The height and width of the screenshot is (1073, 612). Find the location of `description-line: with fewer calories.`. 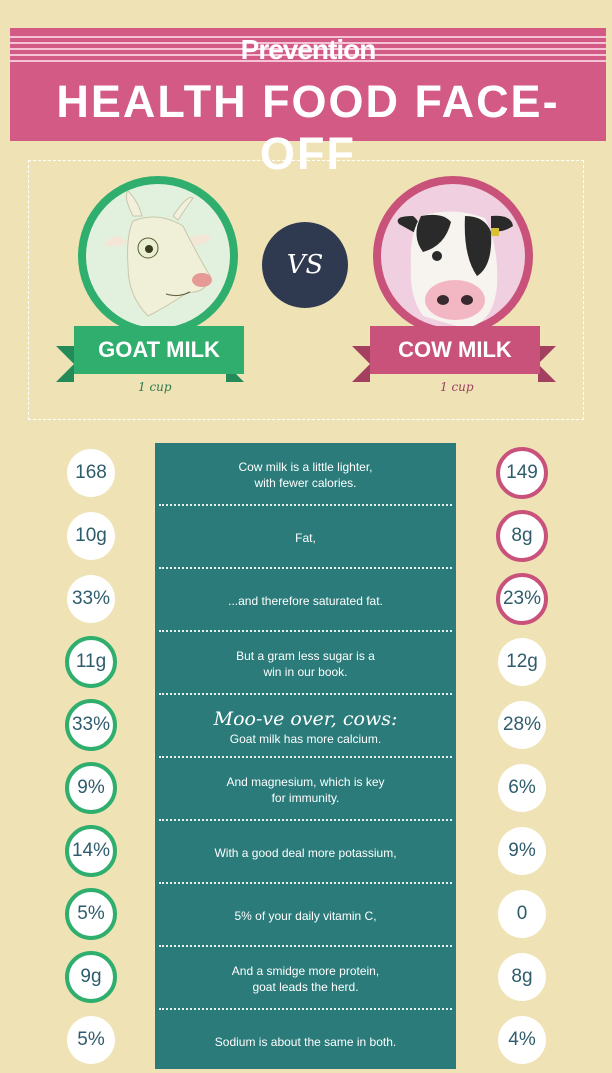

description-line: with fewer calories. is located at coordinates (305, 482).